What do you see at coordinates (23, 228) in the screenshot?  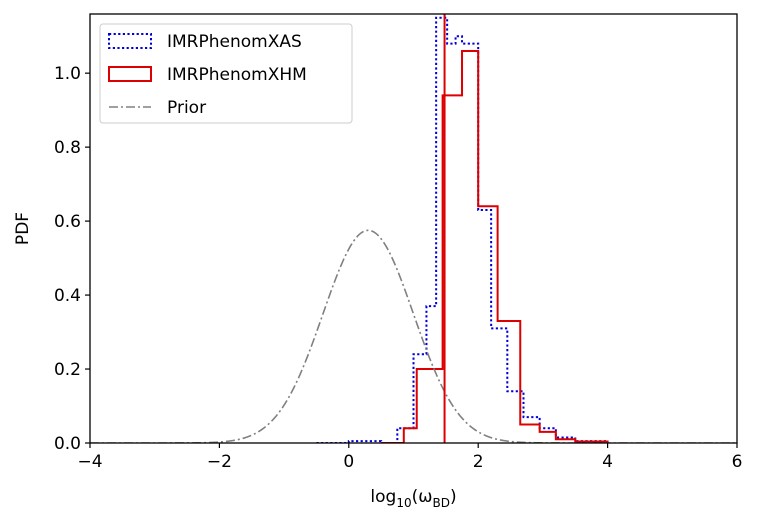 I see `y-axis-label: PDF` at bounding box center [23, 228].